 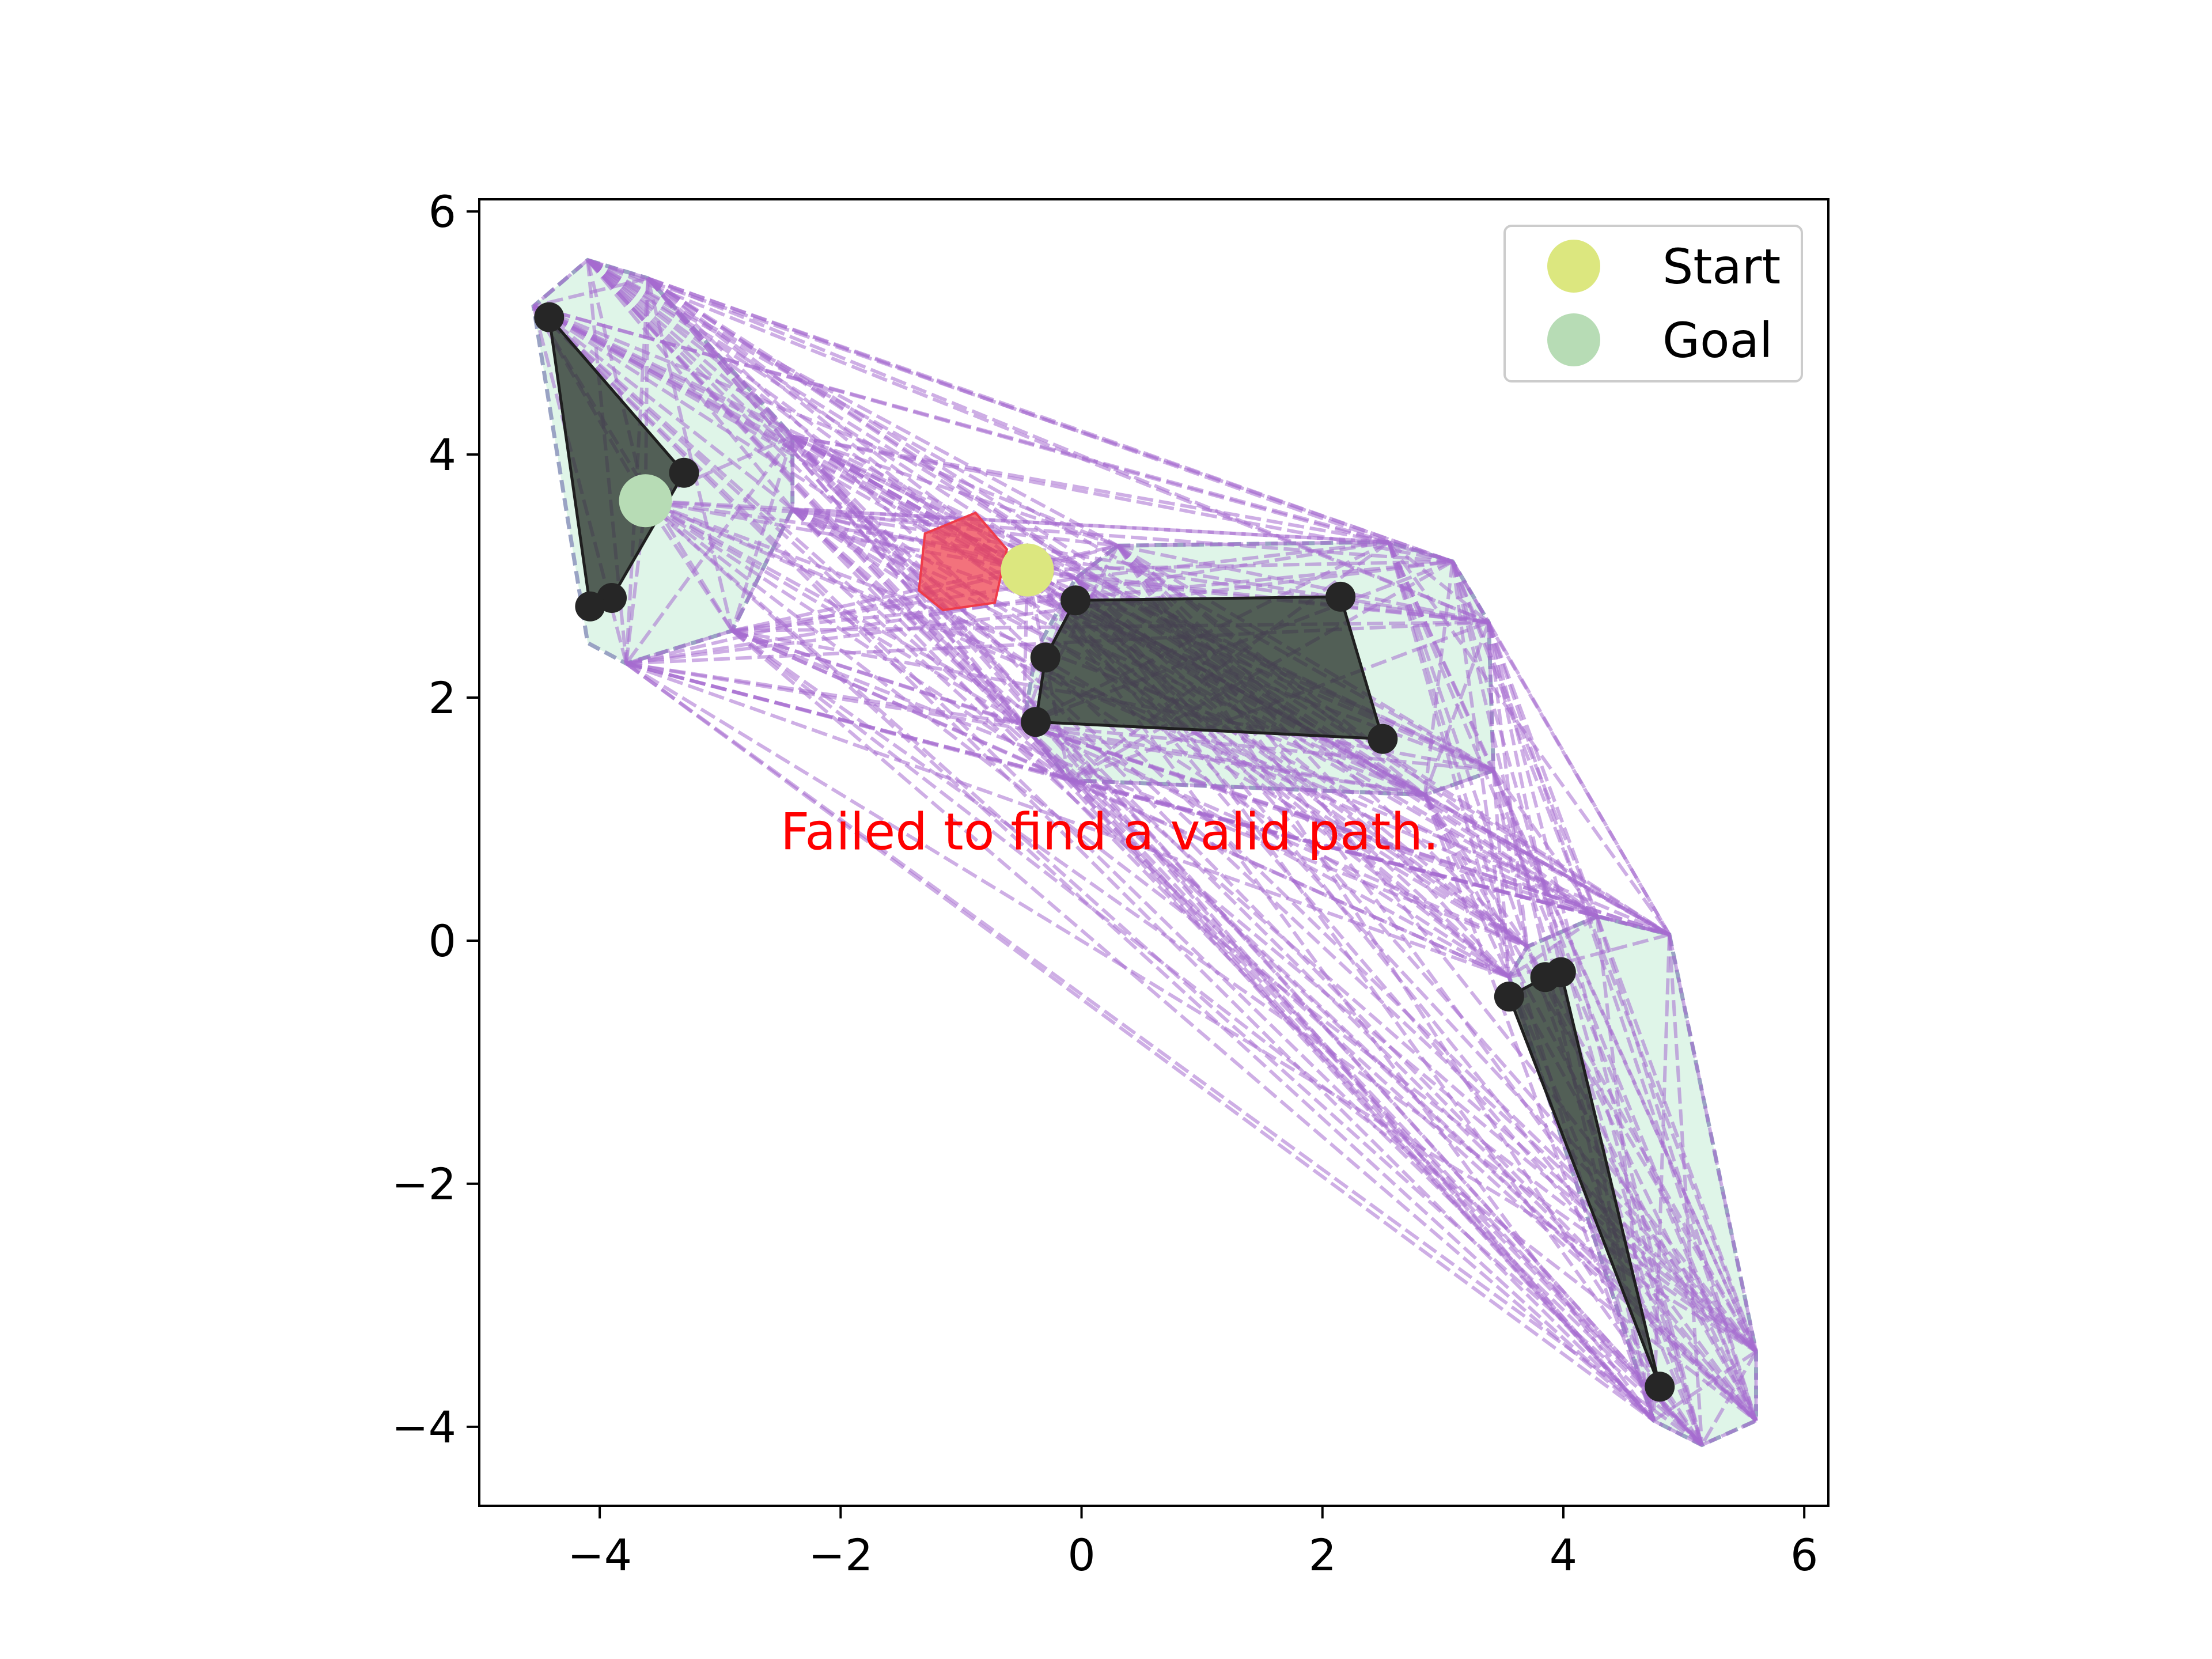 I want to click on failure-message: Failed to find a valid path., so click(x=1110, y=832).